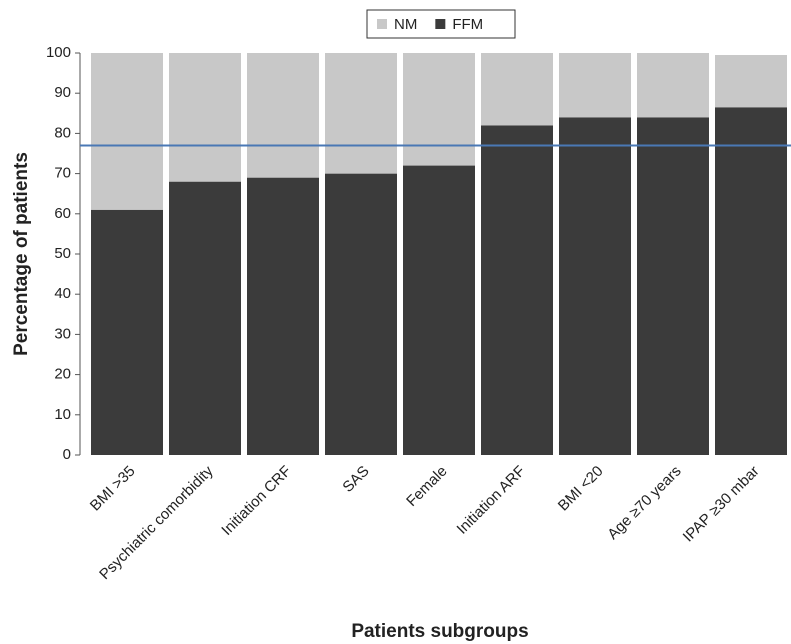 This screenshot has height=644, width=791. I want to click on y-tick-label: 70, so click(62, 173).